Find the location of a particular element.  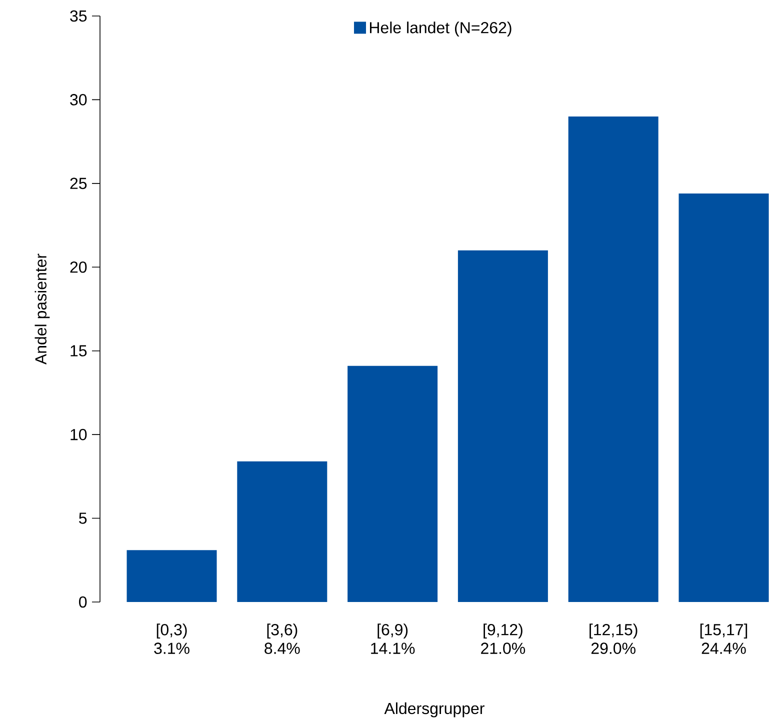

x-tick-label: [15,17] is located at coordinates (724, 631).